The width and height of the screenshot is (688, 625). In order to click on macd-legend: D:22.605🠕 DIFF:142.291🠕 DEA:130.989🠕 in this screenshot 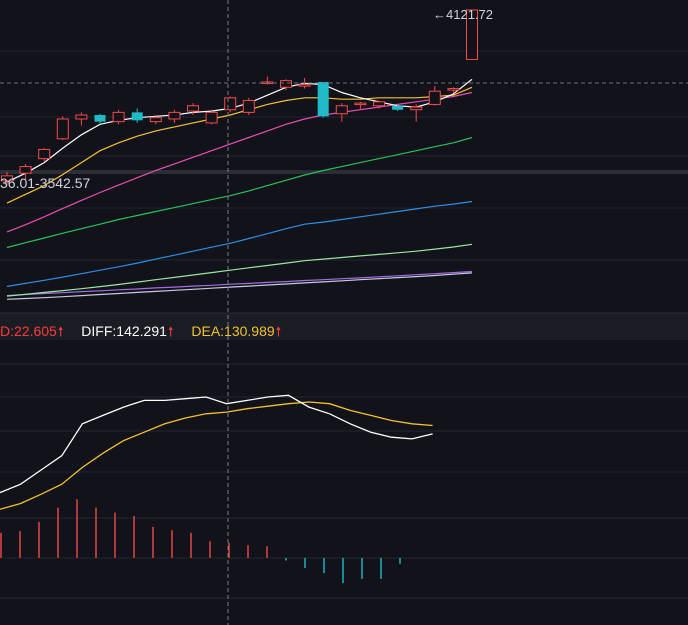, I will do `click(147, 331)`.